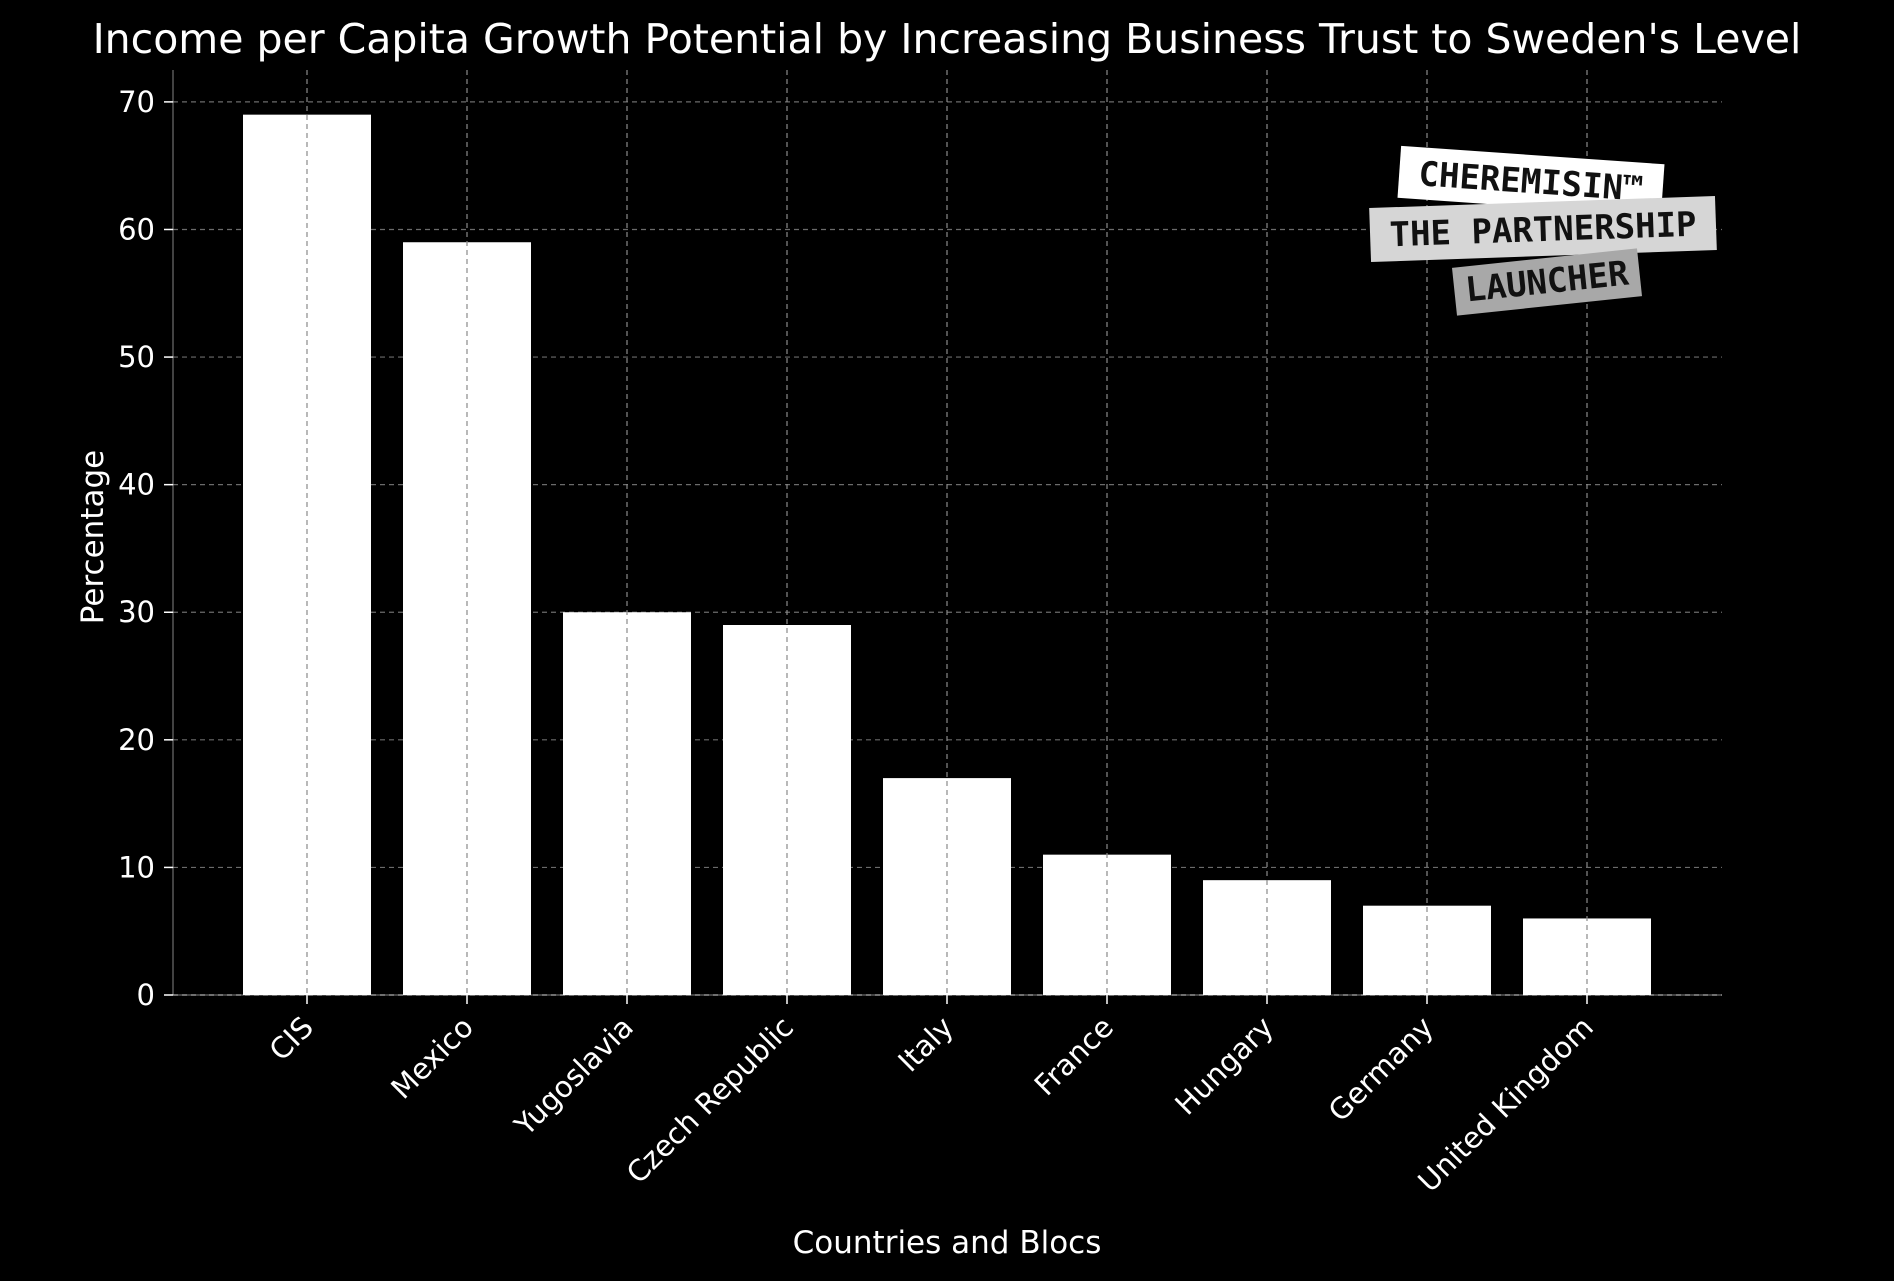 The width and height of the screenshot is (1894, 1281). I want to click on watermark-logo: CHEREMISIN™ THE PARTNERSHIP LAUNCHER, so click(1543, 230).